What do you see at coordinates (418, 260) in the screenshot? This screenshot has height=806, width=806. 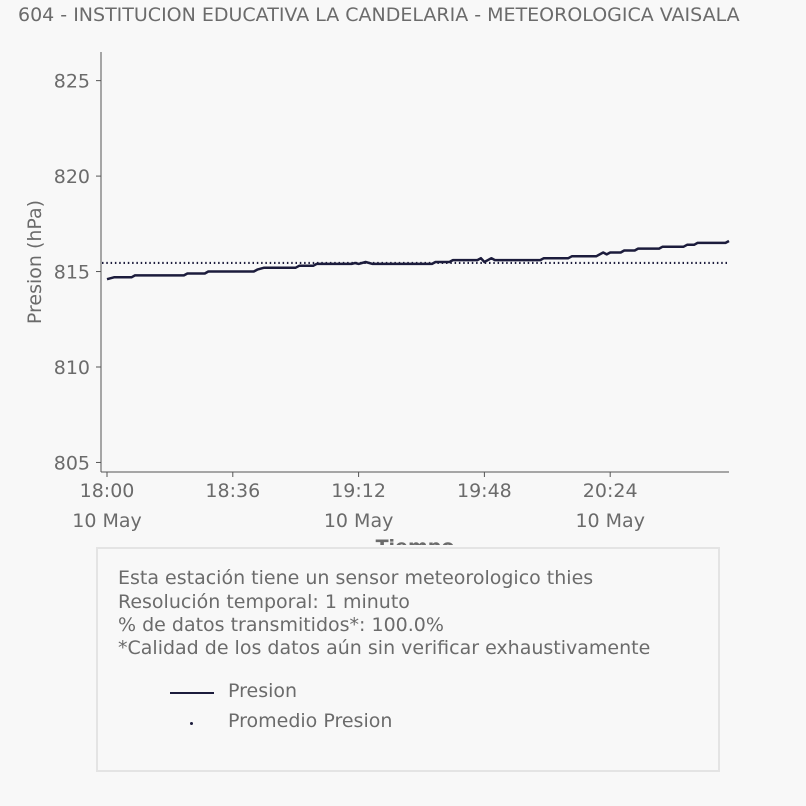 I see `pressure-line` at bounding box center [418, 260].